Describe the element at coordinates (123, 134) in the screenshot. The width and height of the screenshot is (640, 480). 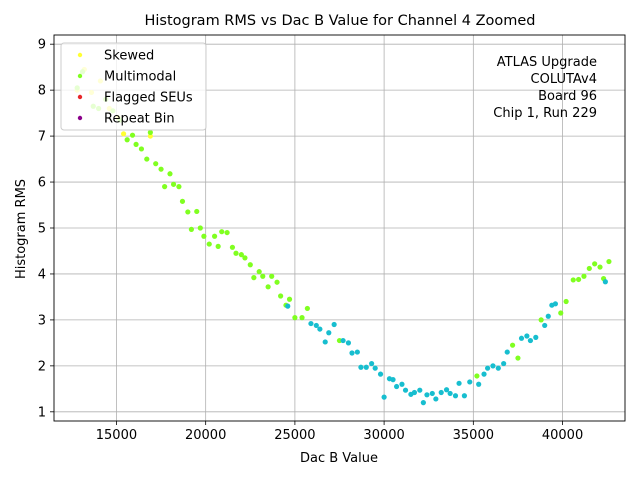
I see `skewed-point` at that location.